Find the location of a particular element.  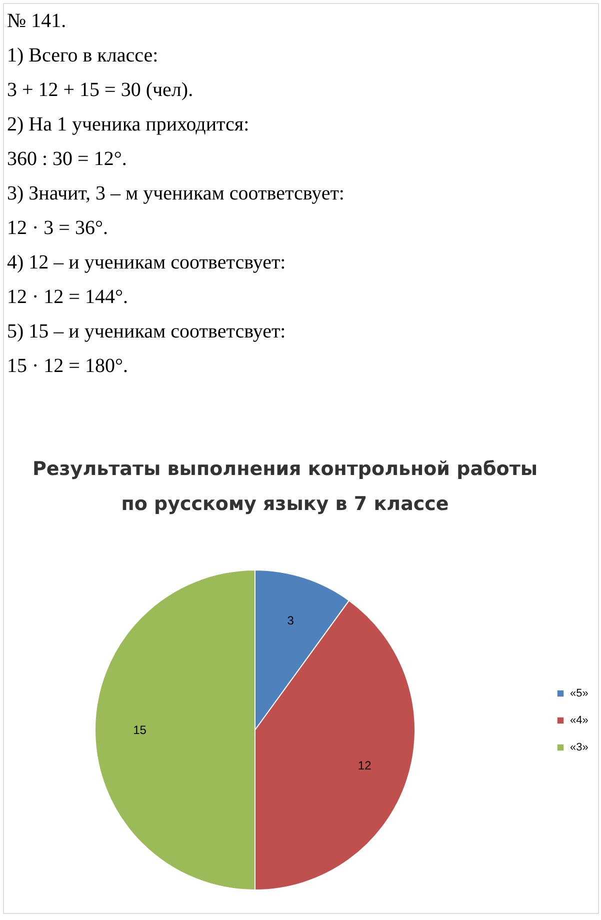

text: 360 : 30 = 12°. is located at coordinates (67, 159).